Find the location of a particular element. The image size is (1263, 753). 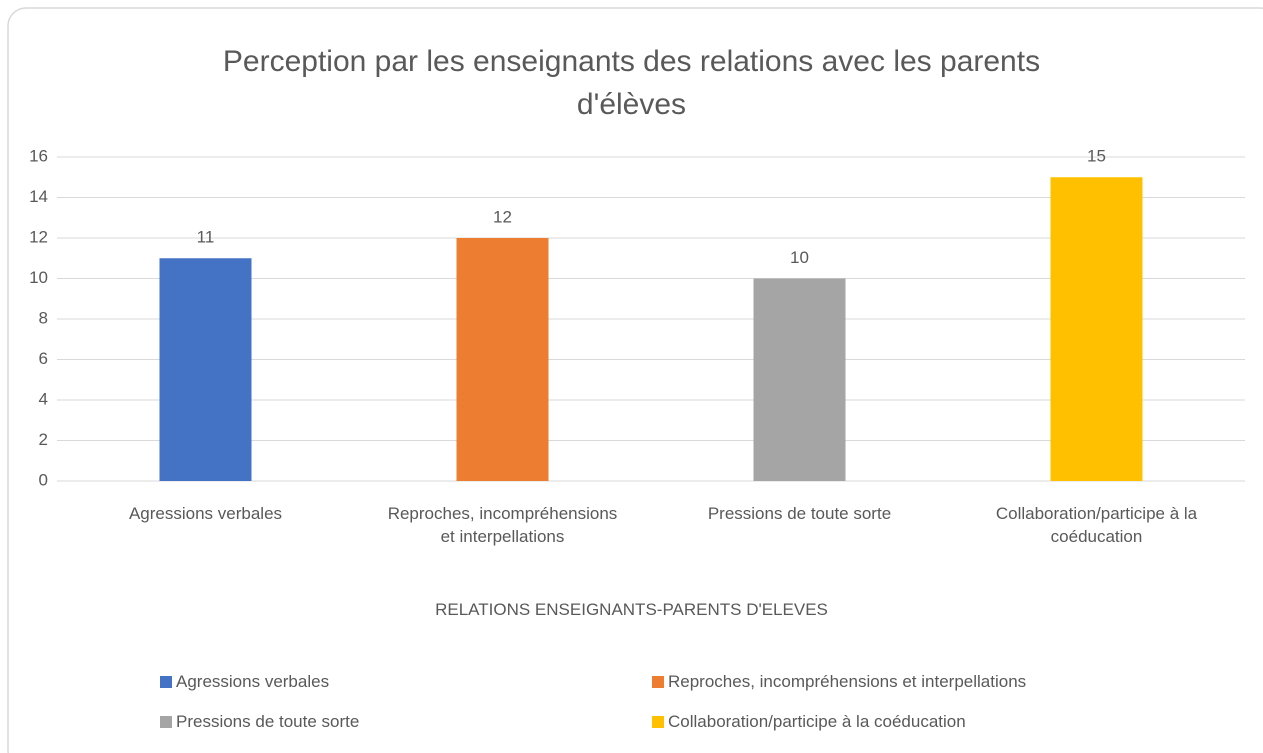

y-tick-label: 0 is located at coordinates (43, 479).